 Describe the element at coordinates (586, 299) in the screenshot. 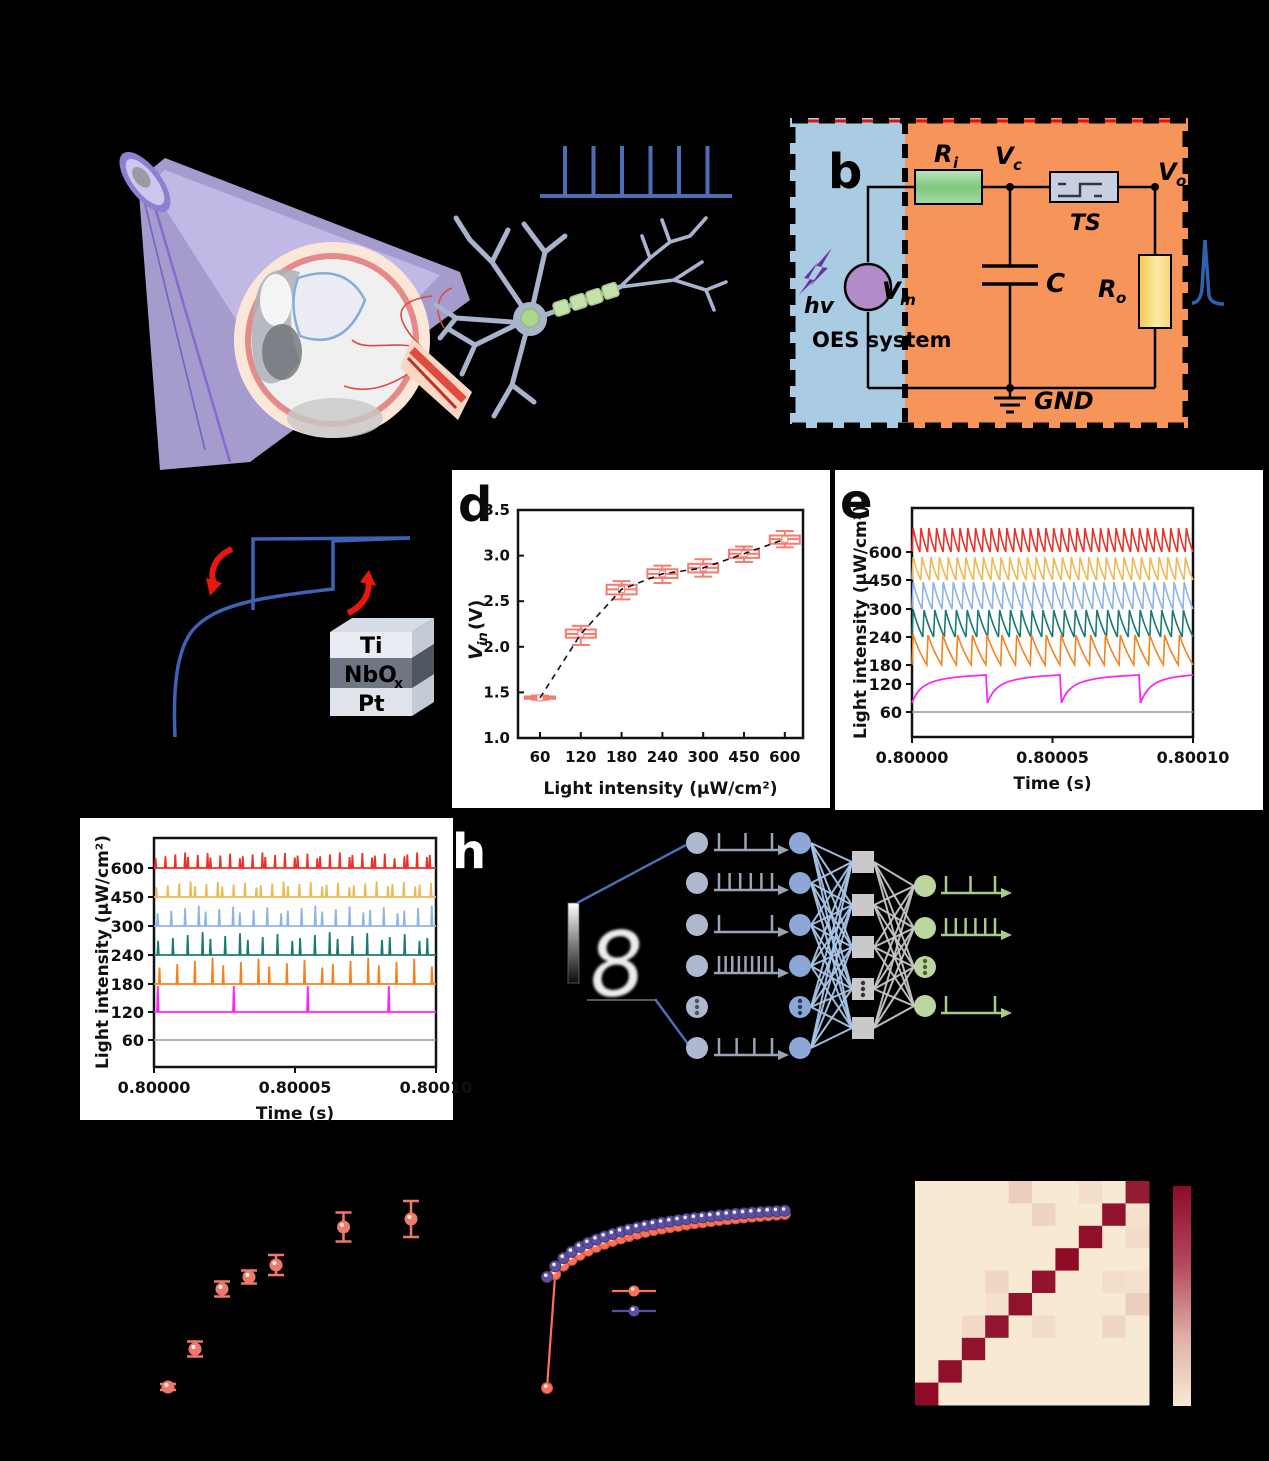

I see `myelin-segments` at that location.